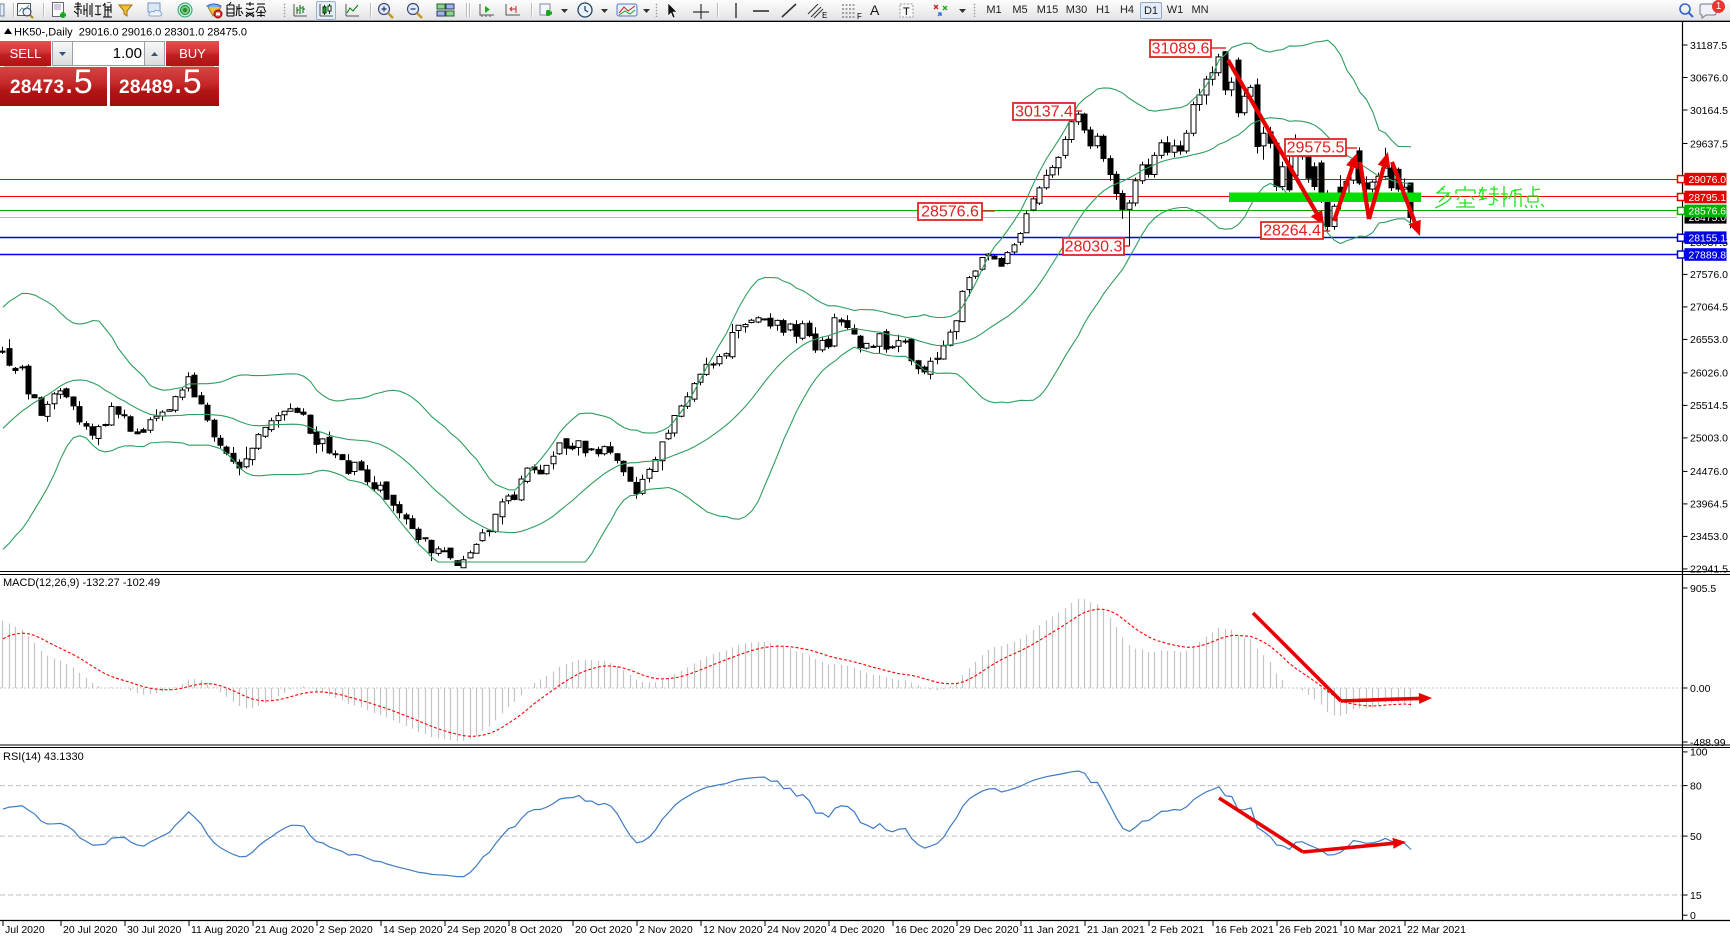  I want to click on svg-text: 30676.0, so click(1709, 78).